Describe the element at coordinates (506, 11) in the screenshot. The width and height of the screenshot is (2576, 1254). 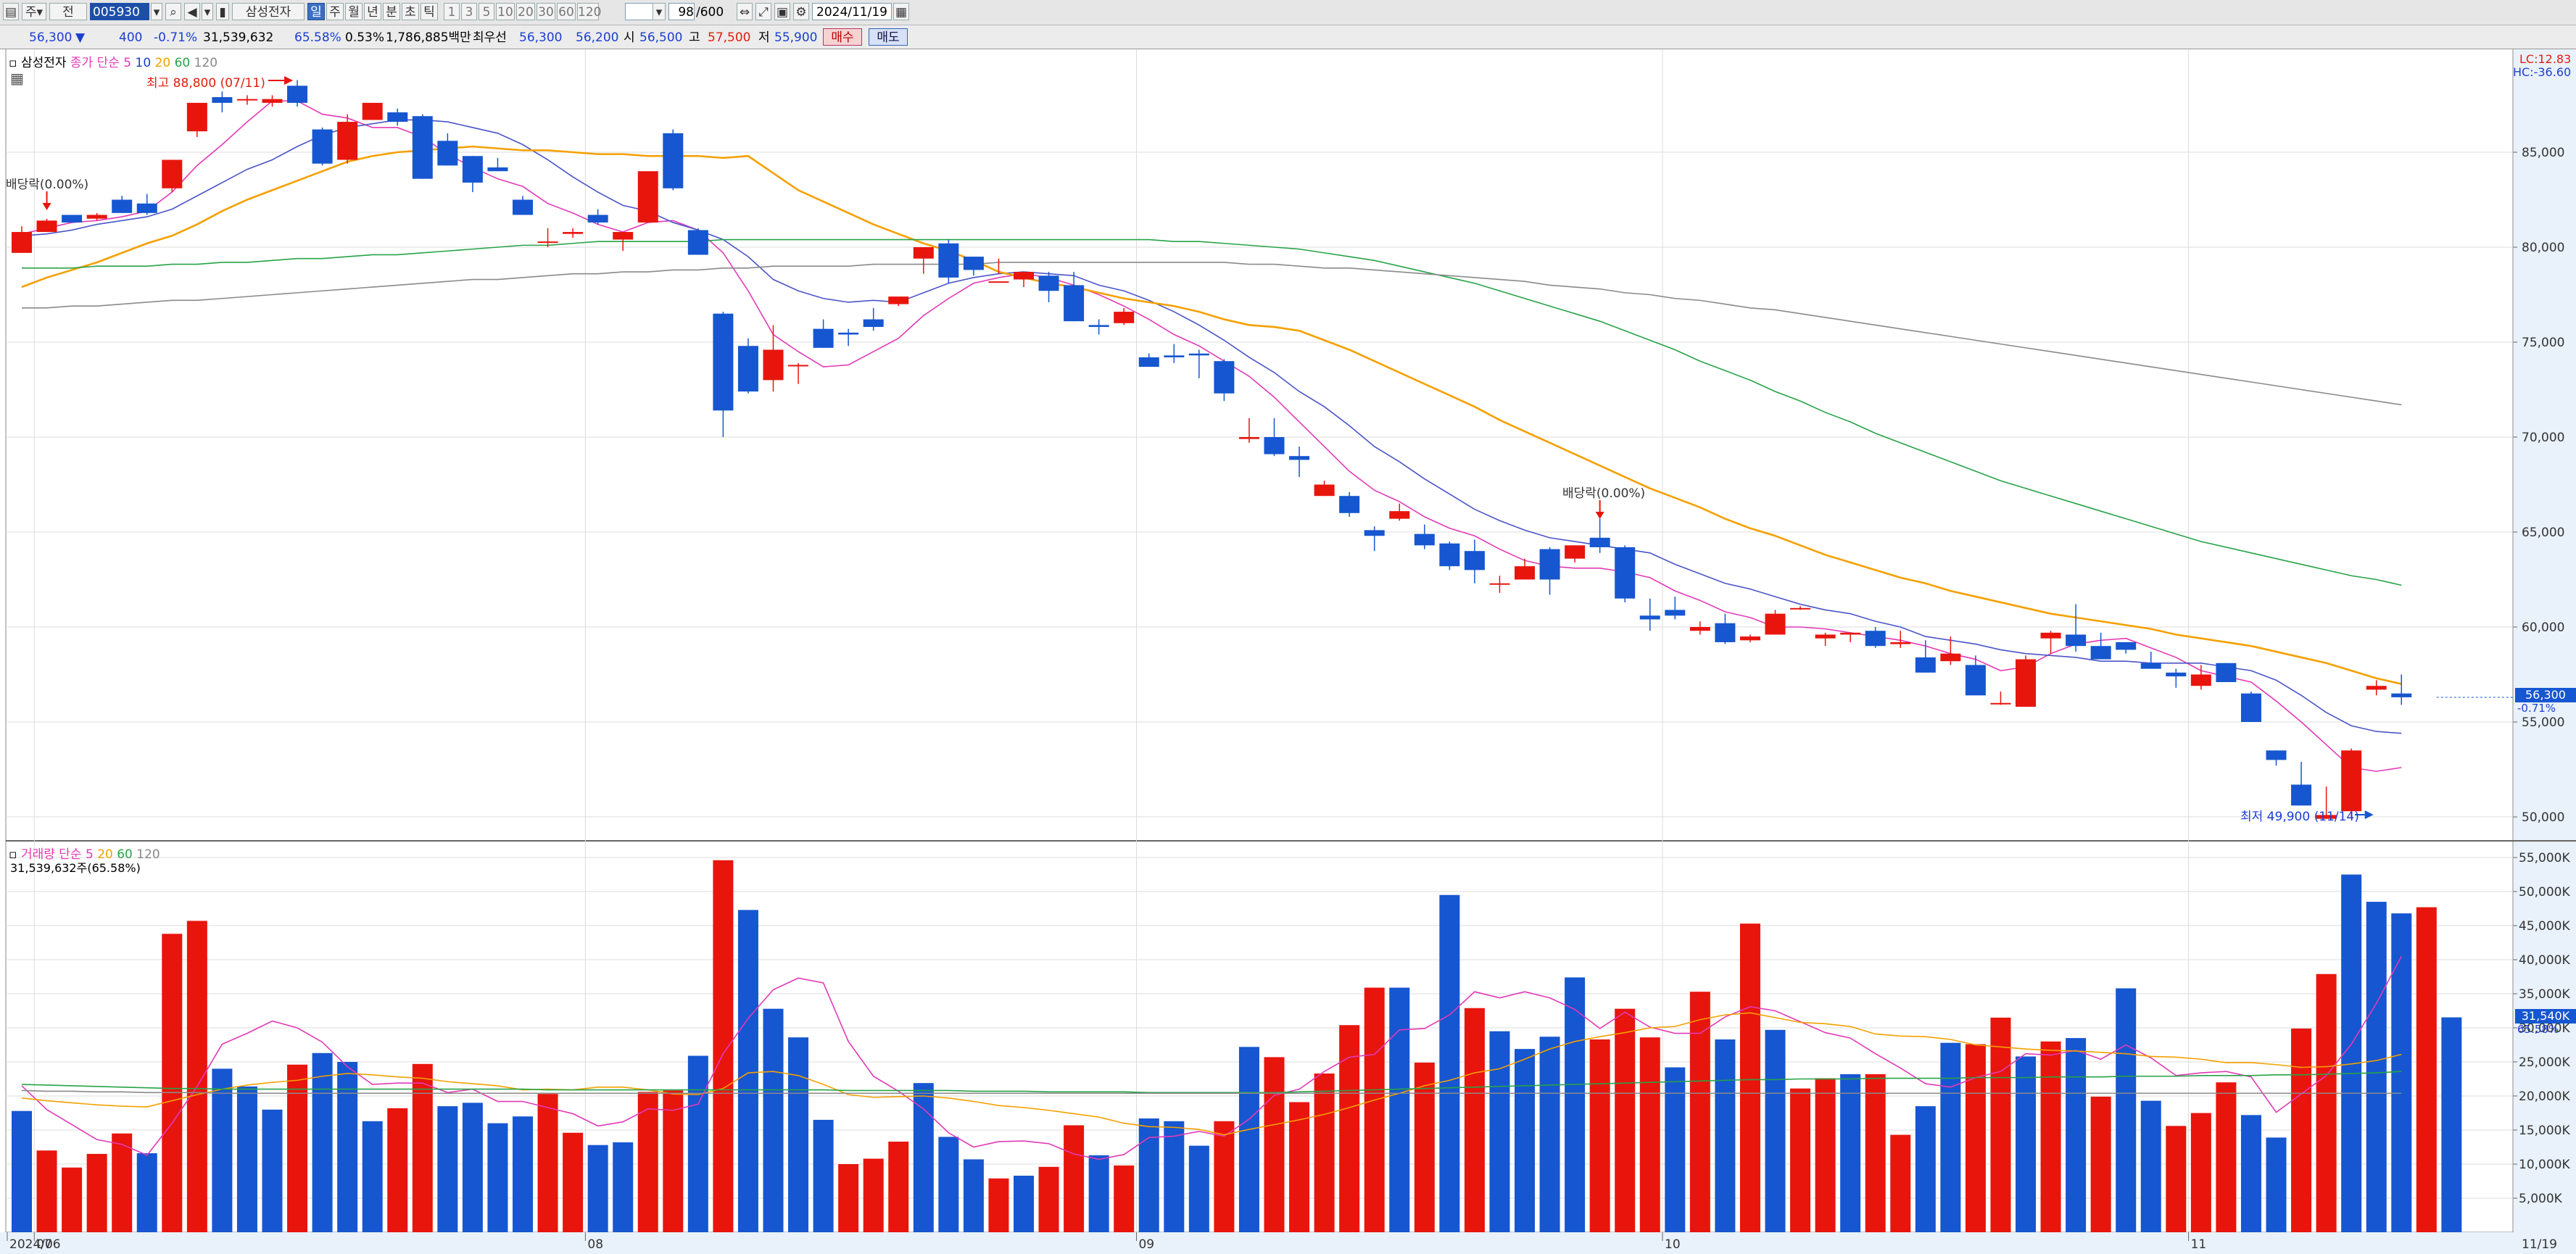
I see `interval-button-3: 10` at that location.